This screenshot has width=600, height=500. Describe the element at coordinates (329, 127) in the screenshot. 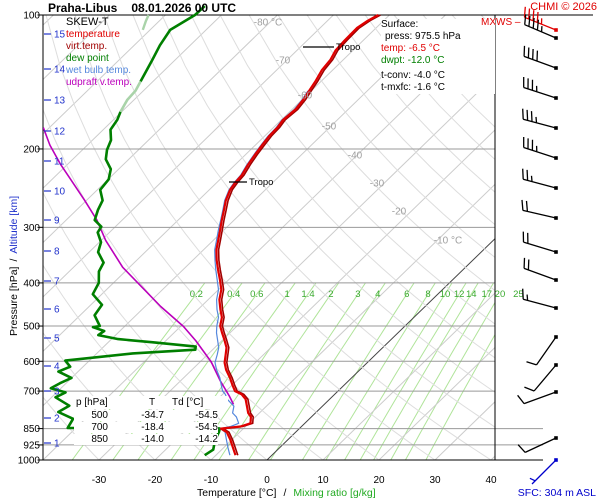

I see `isotherm-label: -50` at that location.